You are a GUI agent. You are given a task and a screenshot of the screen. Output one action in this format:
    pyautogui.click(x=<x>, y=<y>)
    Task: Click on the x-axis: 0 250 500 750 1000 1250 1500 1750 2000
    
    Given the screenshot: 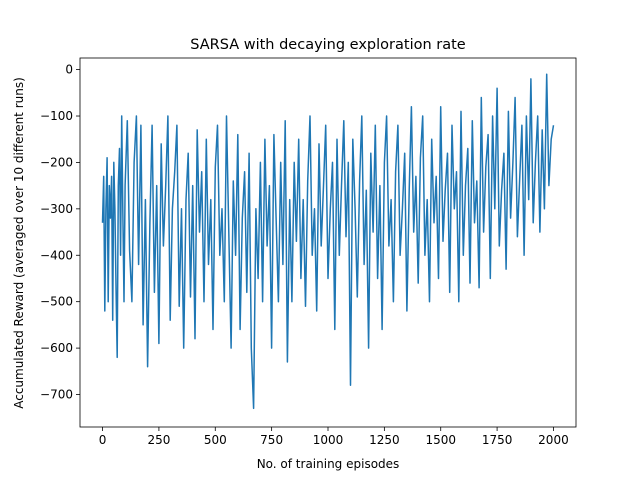 What is the action you would take?
    pyautogui.click(x=334, y=437)
    